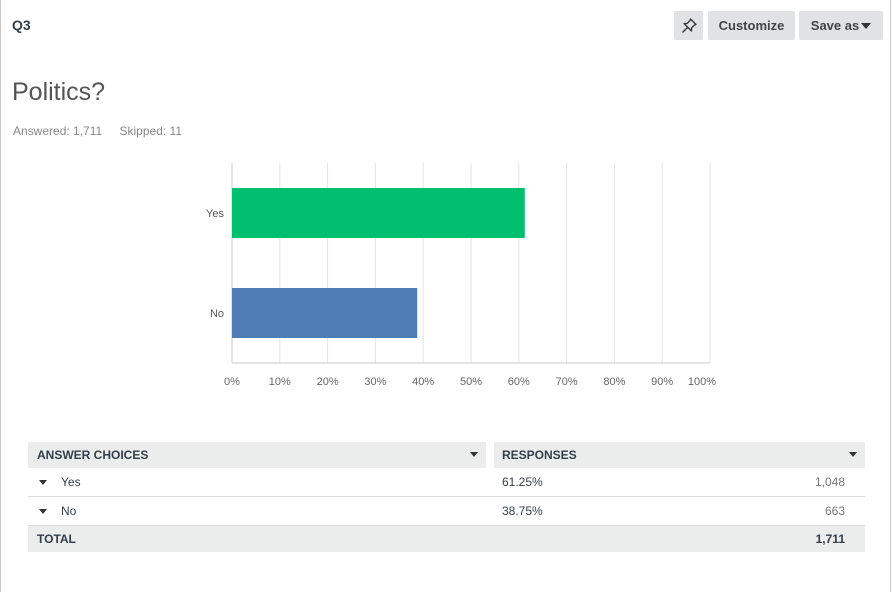 The height and width of the screenshot is (592, 893). Describe the element at coordinates (93, 455) in the screenshot. I see `answer-choices-label: ANSWER CHOICES` at that location.